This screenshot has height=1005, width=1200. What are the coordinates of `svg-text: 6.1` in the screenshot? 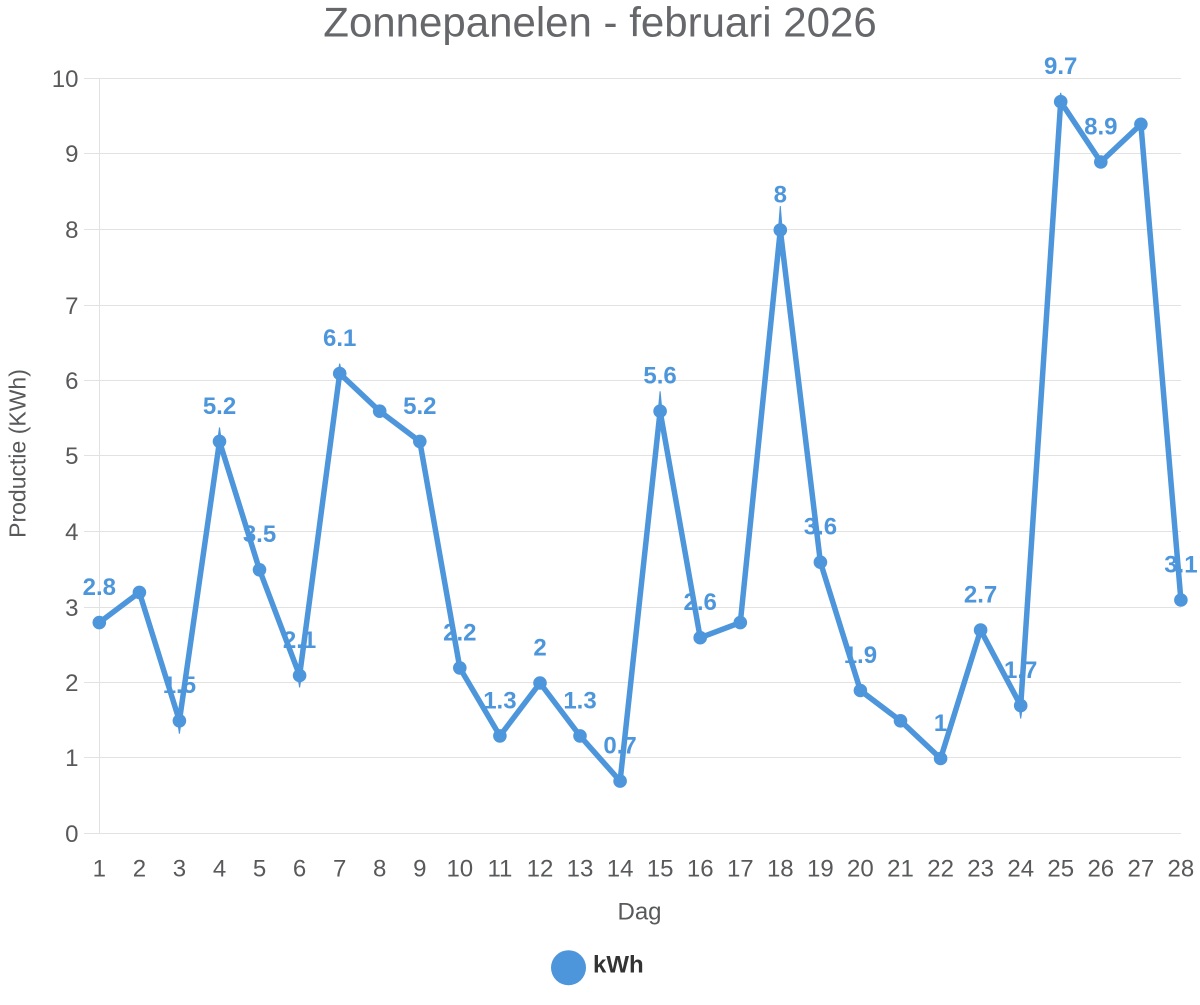 It's located at (339, 338).